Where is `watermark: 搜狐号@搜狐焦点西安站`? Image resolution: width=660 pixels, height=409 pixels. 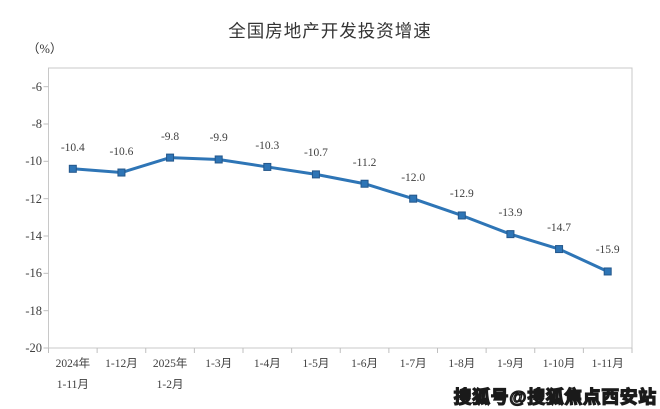
watermark: 搜狐号@搜狐焦点西安站 is located at coordinates (555, 396).